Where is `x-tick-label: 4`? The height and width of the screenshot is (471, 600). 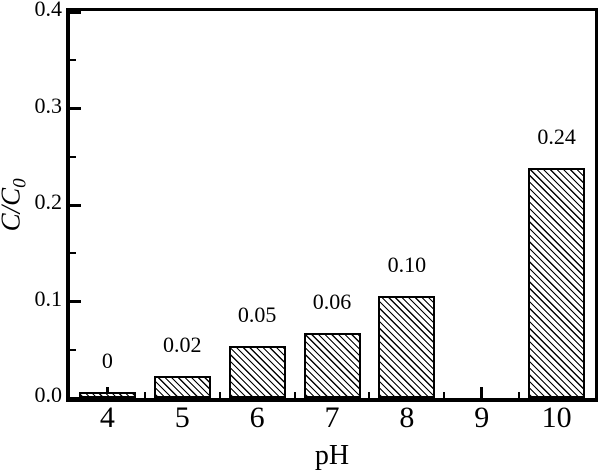 x-tick-label: 4 is located at coordinates (107, 417).